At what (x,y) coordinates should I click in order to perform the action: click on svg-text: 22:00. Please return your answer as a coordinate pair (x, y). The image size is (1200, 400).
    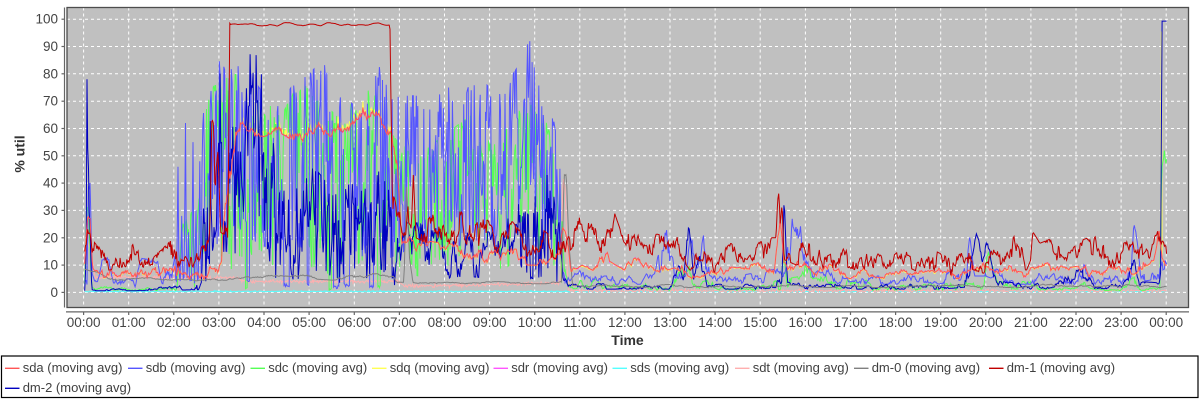
    Looking at the image, I should click on (1076, 322).